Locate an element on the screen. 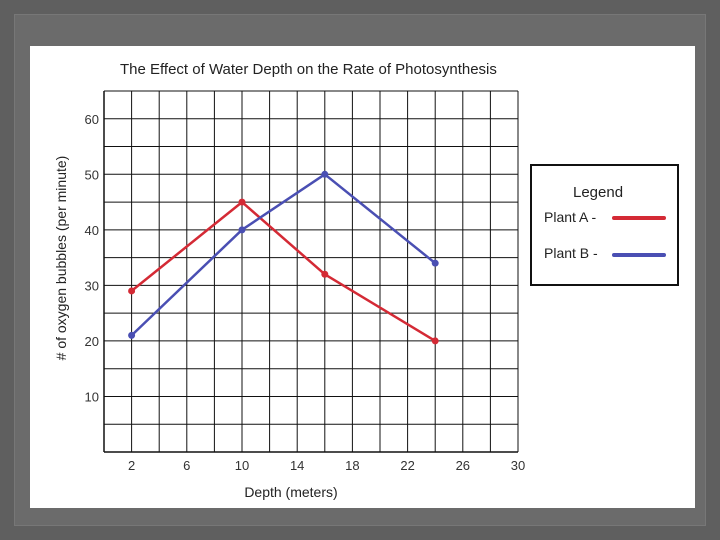 This screenshot has height=540, width=720. x-tick-label: 30 is located at coordinates (518, 465).